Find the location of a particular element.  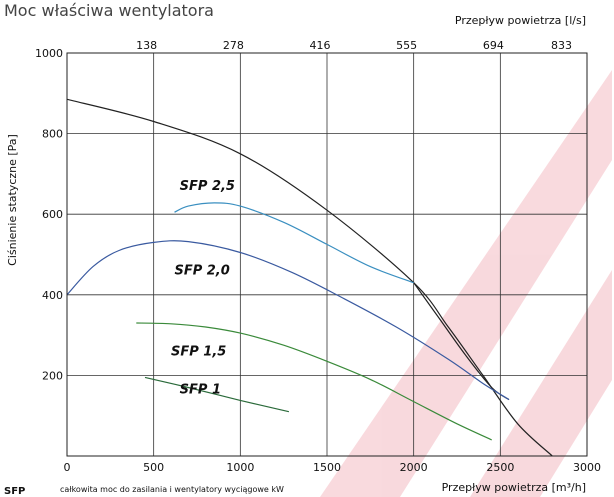

x-axis-label: Przepływ powietrza [m³/h] is located at coordinates (514, 487).